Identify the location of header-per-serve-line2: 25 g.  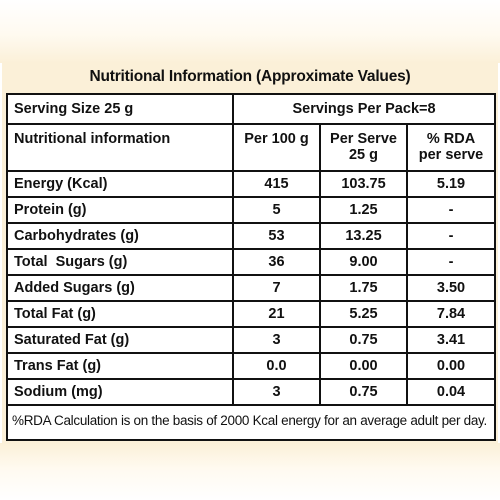
(363, 155).